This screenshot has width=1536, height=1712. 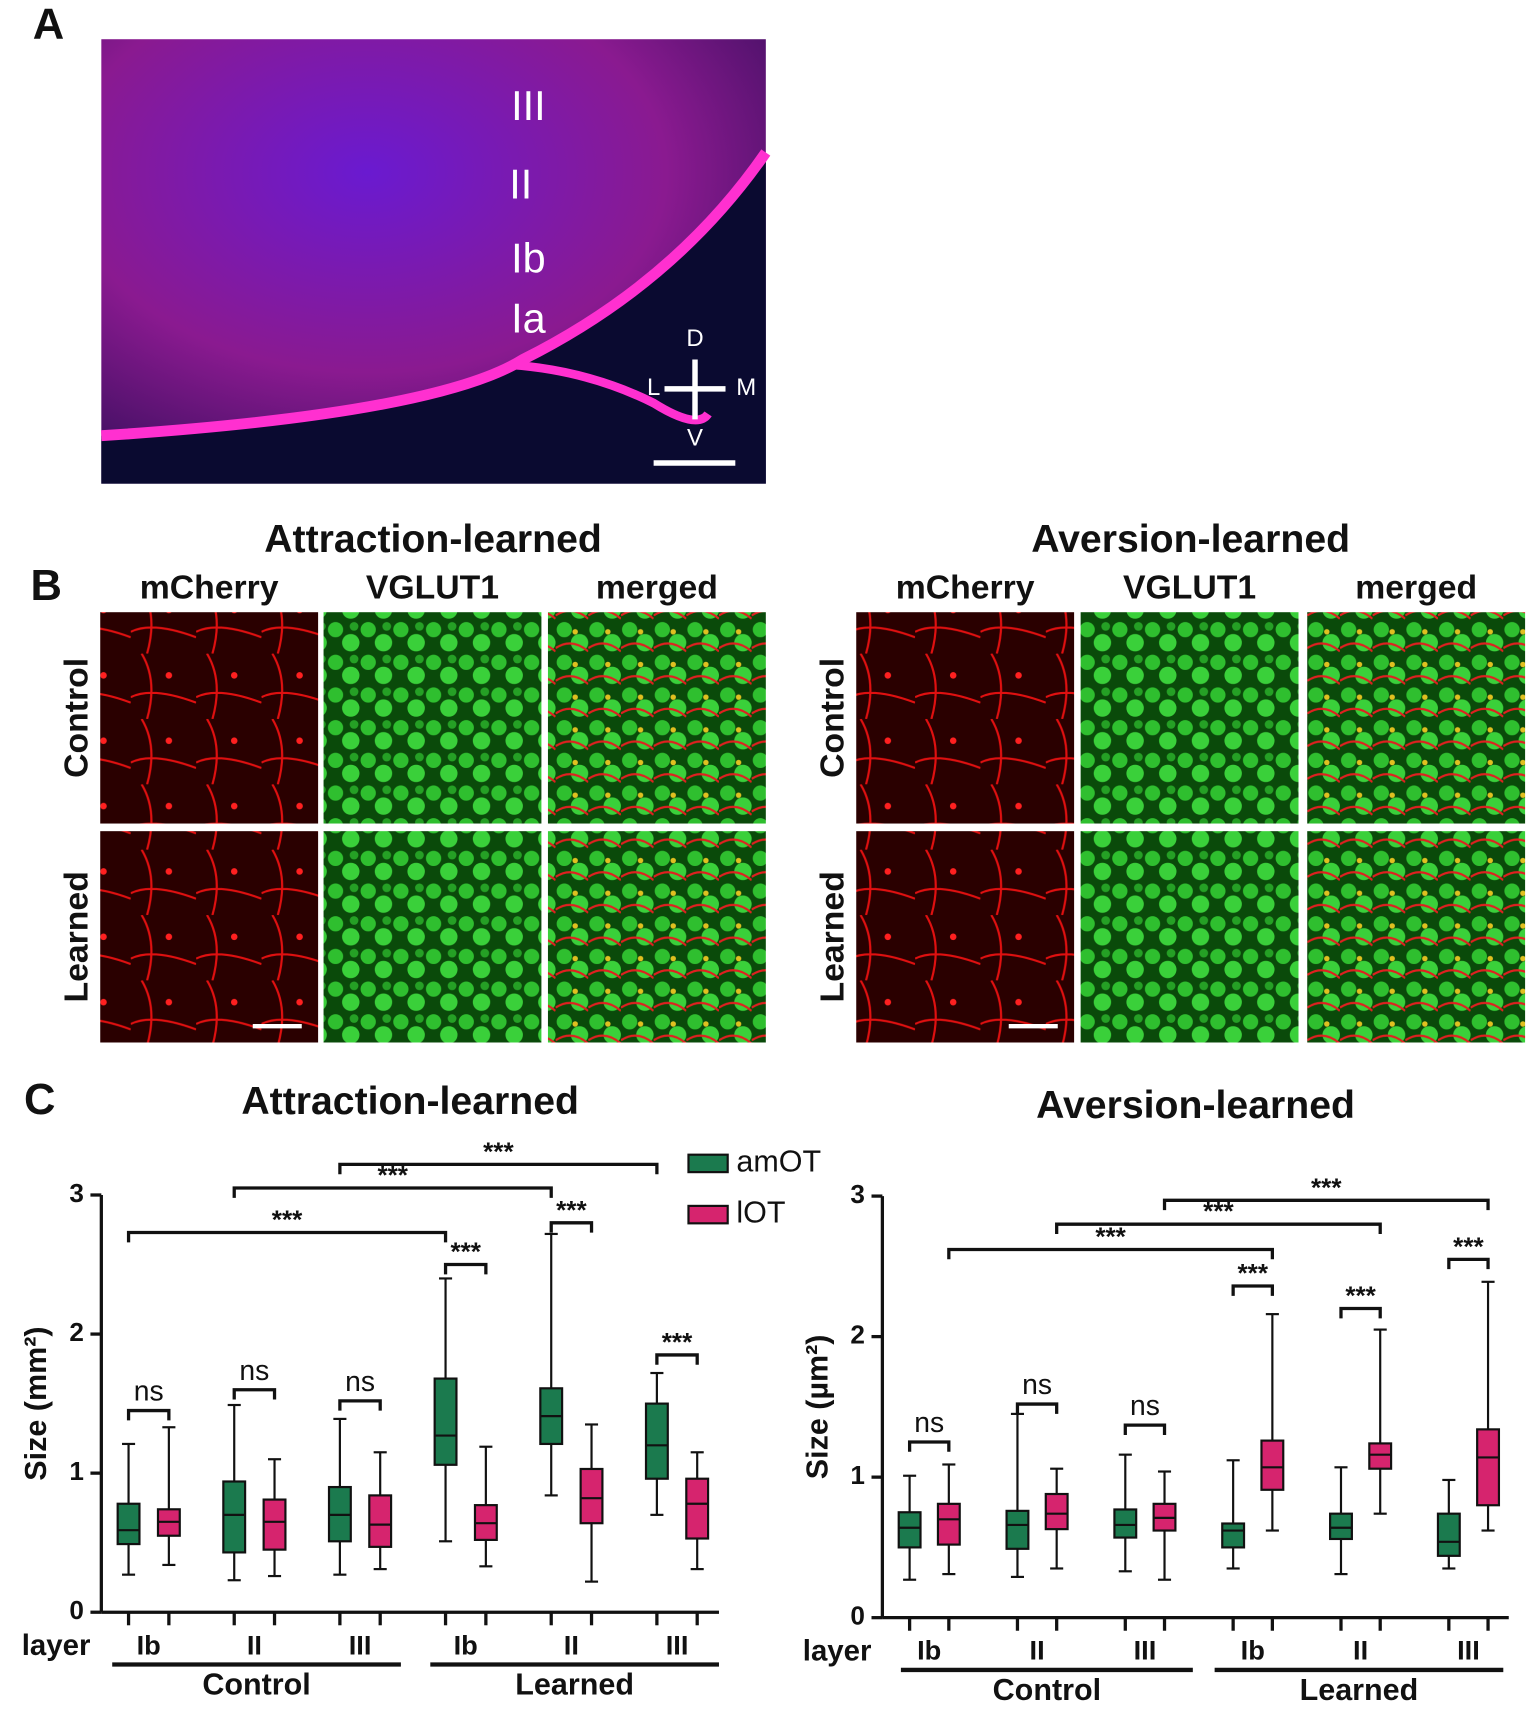 I want to click on legend-label: amOT, so click(x=778, y=1161).